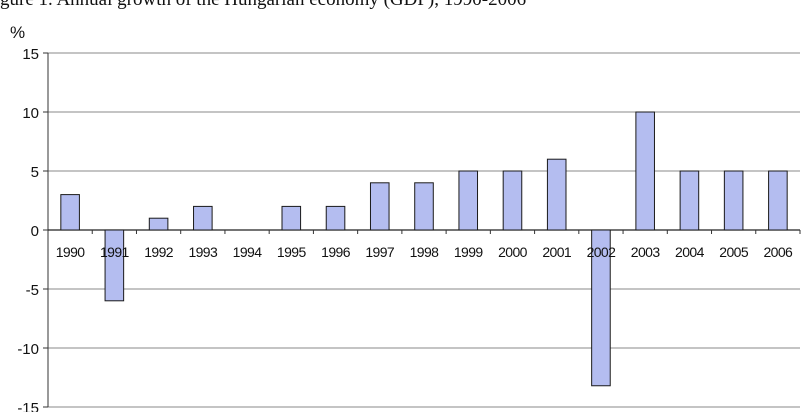 This screenshot has height=412, width=810. Describe the element at coordinates (28, 229) in the screenshot. I see `y-tick-labels: 15 10 5 0 -5 -10 -15` at that location.